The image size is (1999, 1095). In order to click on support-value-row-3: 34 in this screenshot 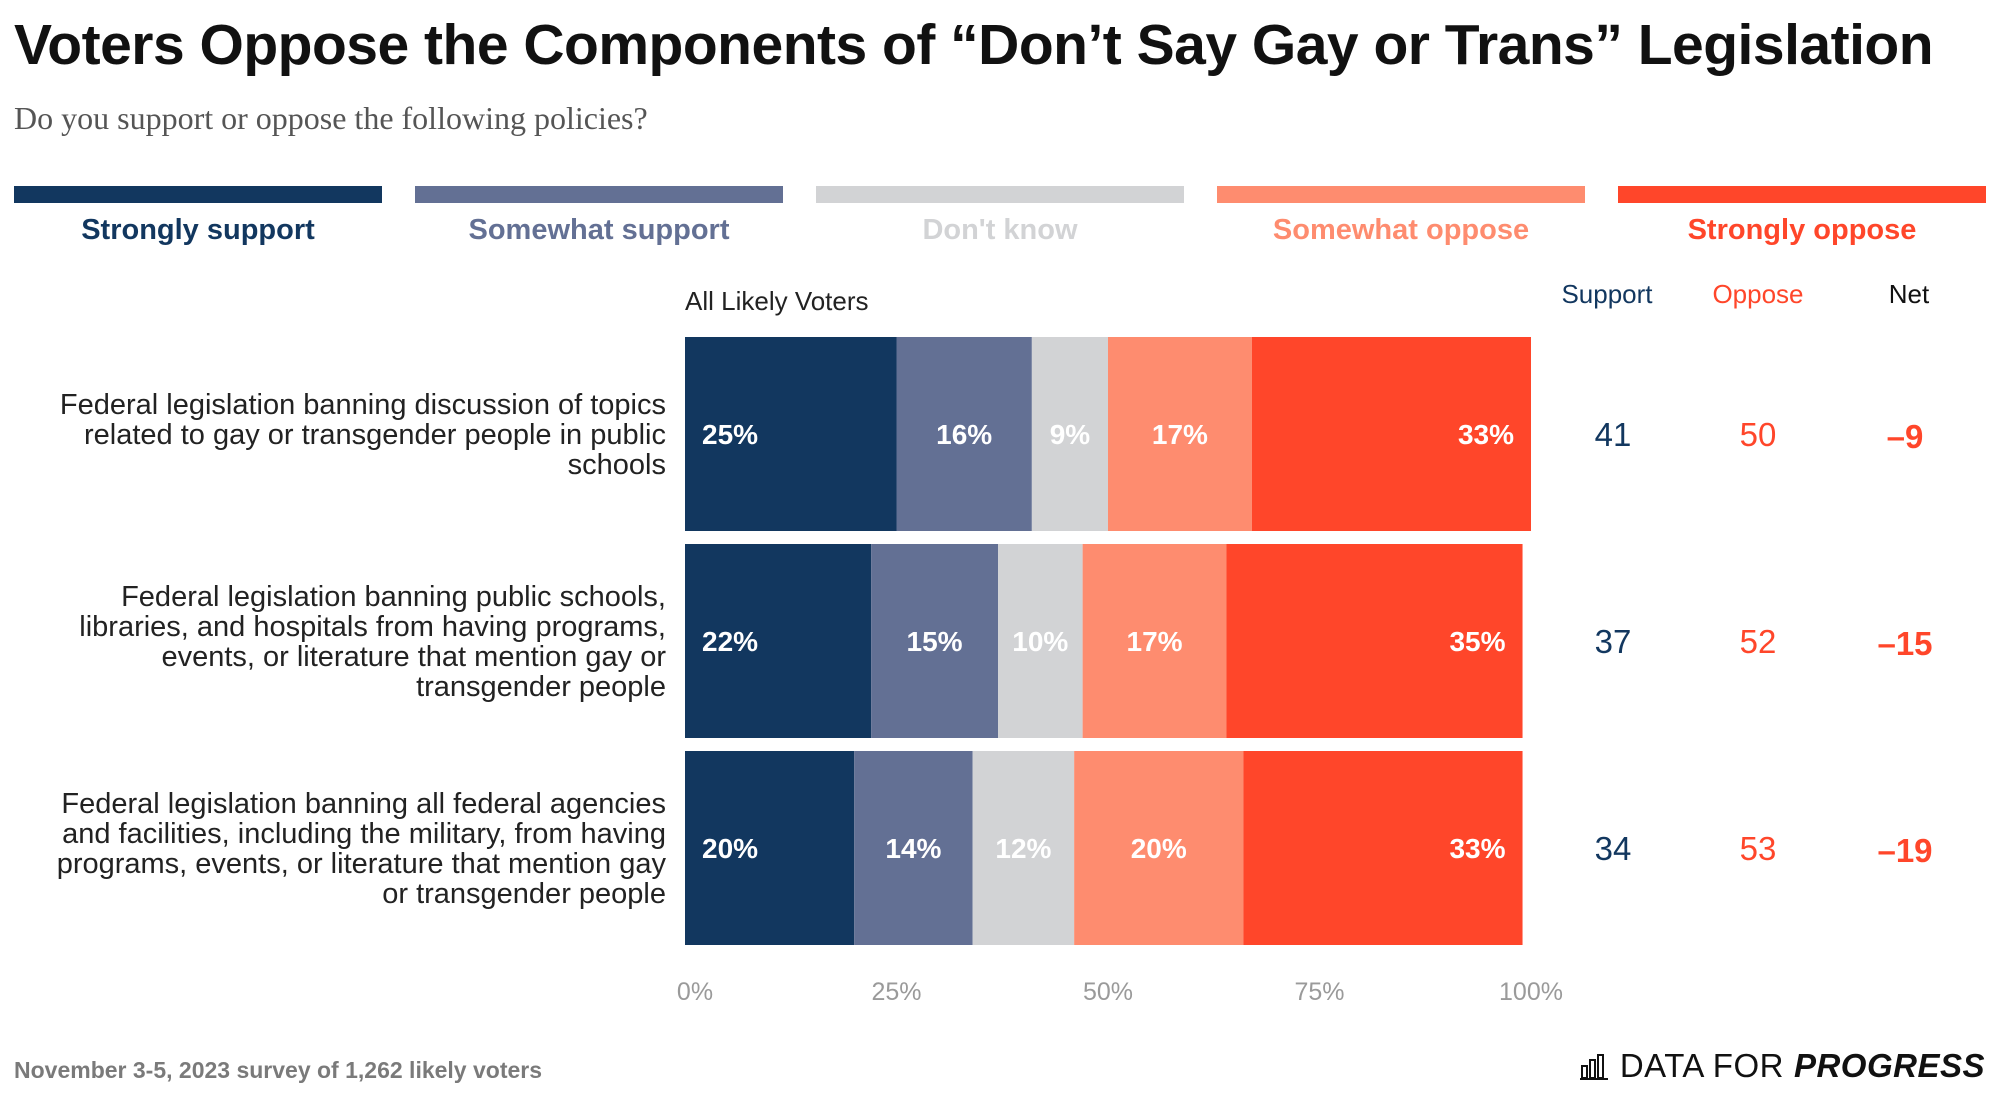, I will do `click(1613, 848)`.